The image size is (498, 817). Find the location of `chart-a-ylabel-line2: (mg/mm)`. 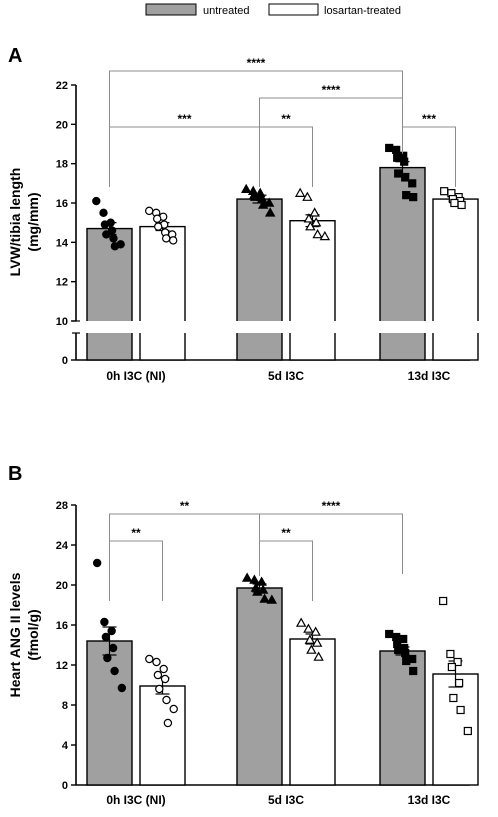

chart-a-ylabel-line2: (mg/mm) is located at coordinates (33, 221).